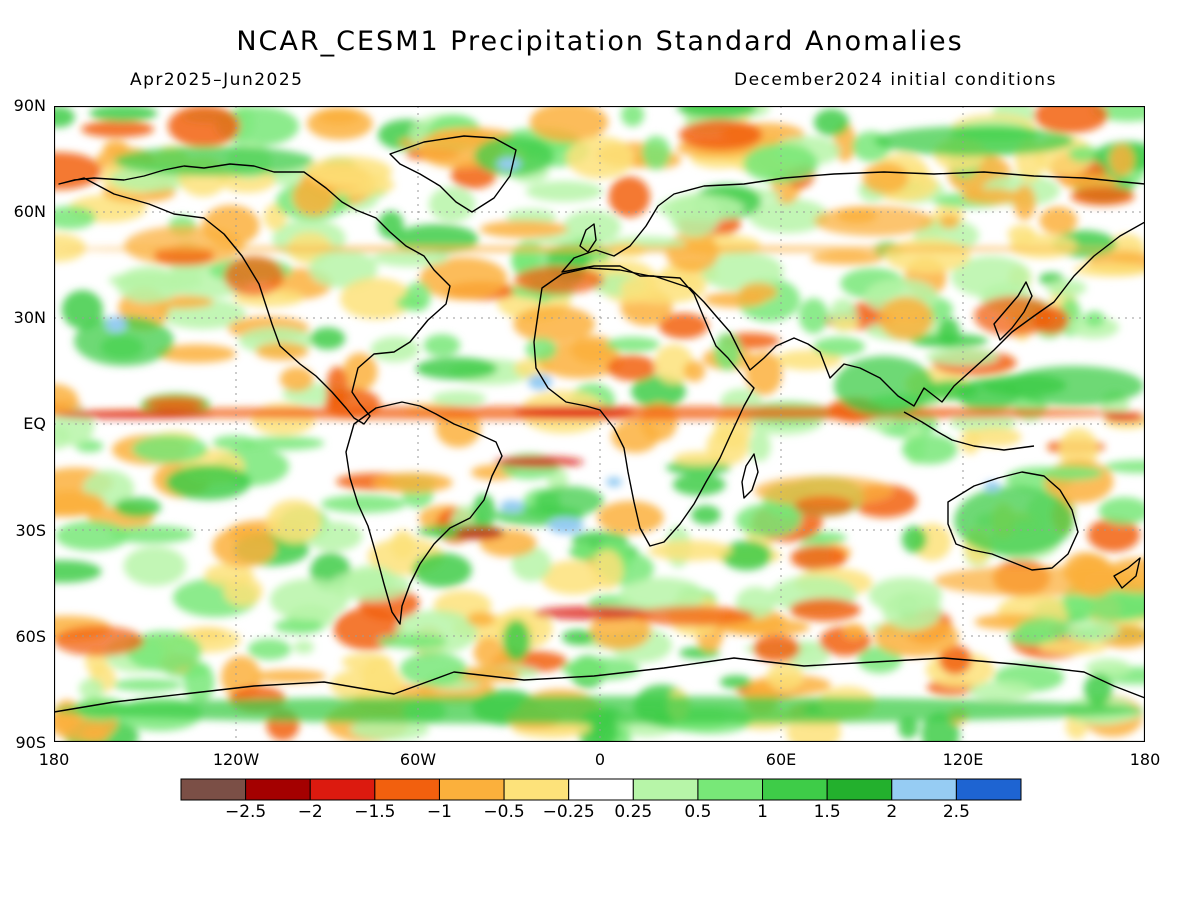 The width and height of the screenshot is (1200, 900). I want to click on colorbar-label: 1.5, so click(827, 812).